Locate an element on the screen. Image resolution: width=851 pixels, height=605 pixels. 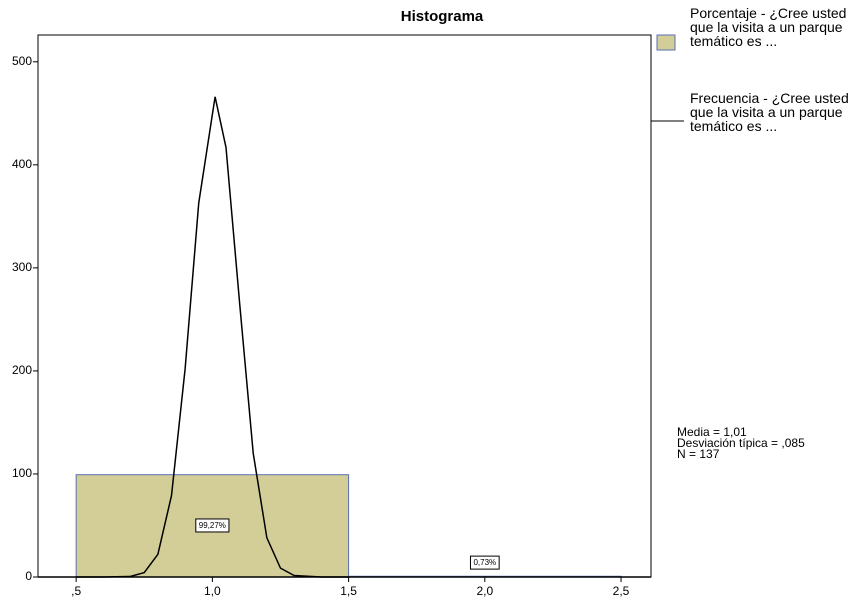
y-tick-label: 300 is located at coordinates (22, 267).